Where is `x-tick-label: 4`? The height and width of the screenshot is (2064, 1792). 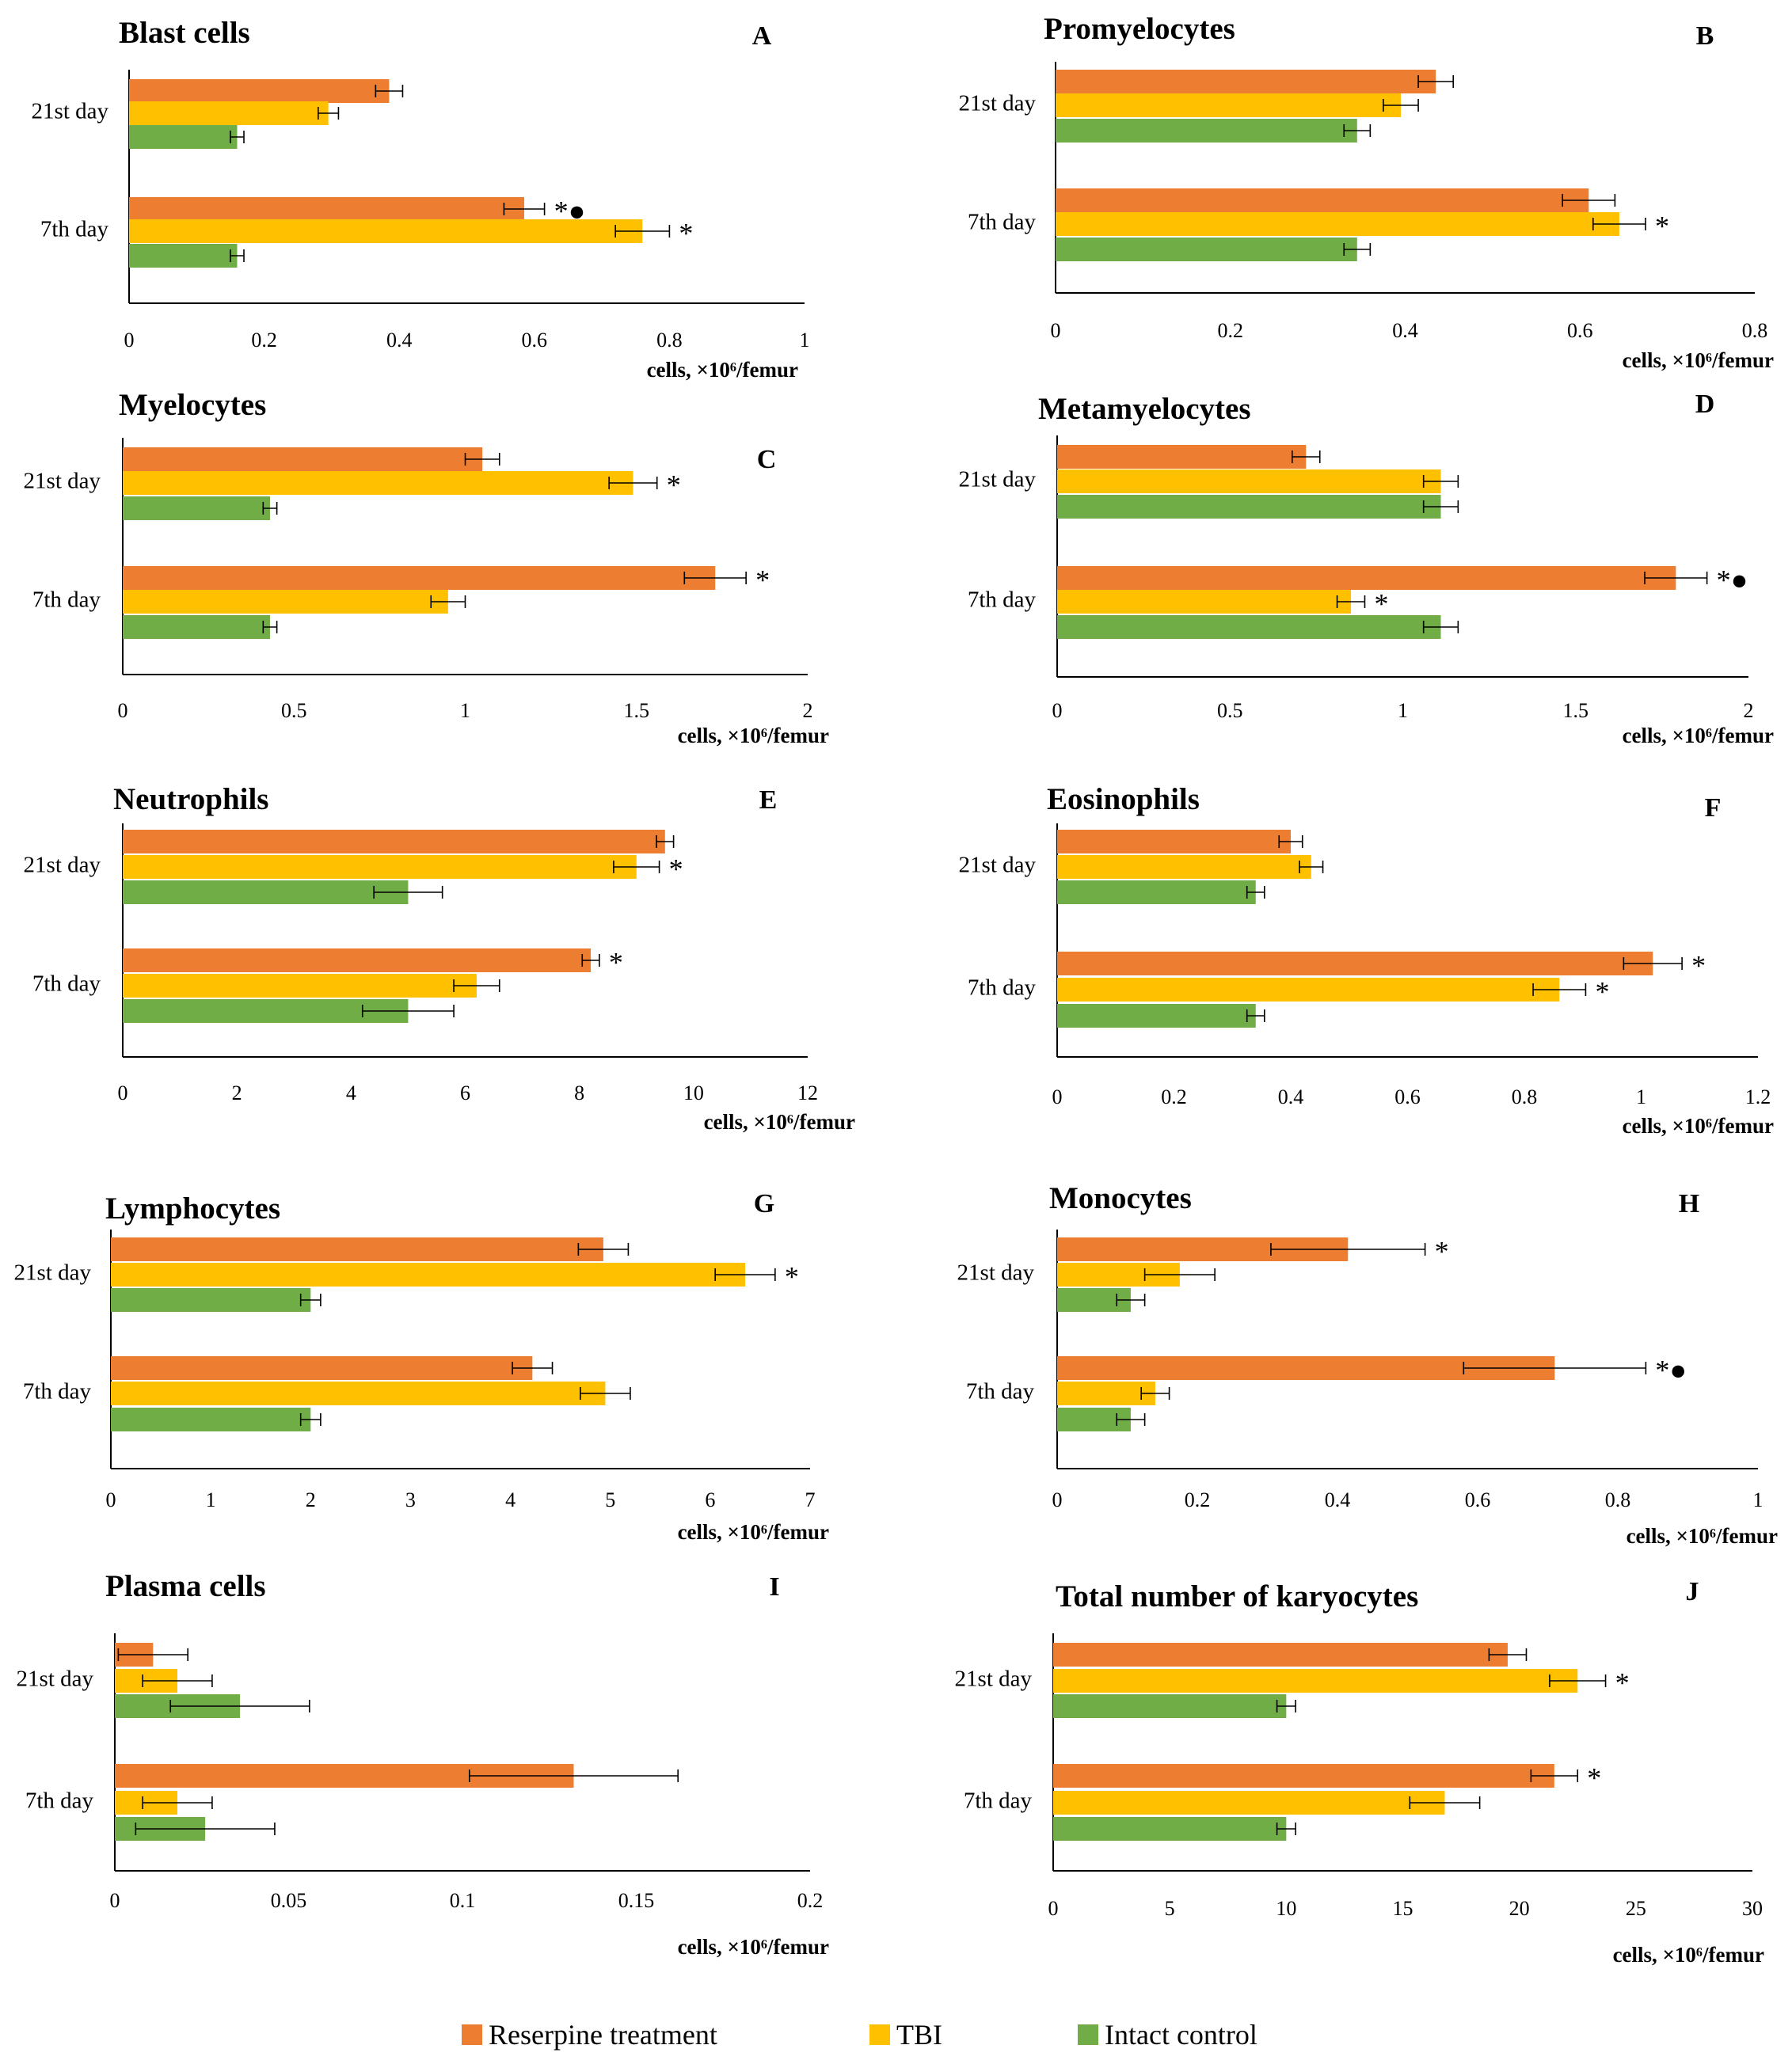
x-tick-label: 4 is located at coordinates (510, 1499).